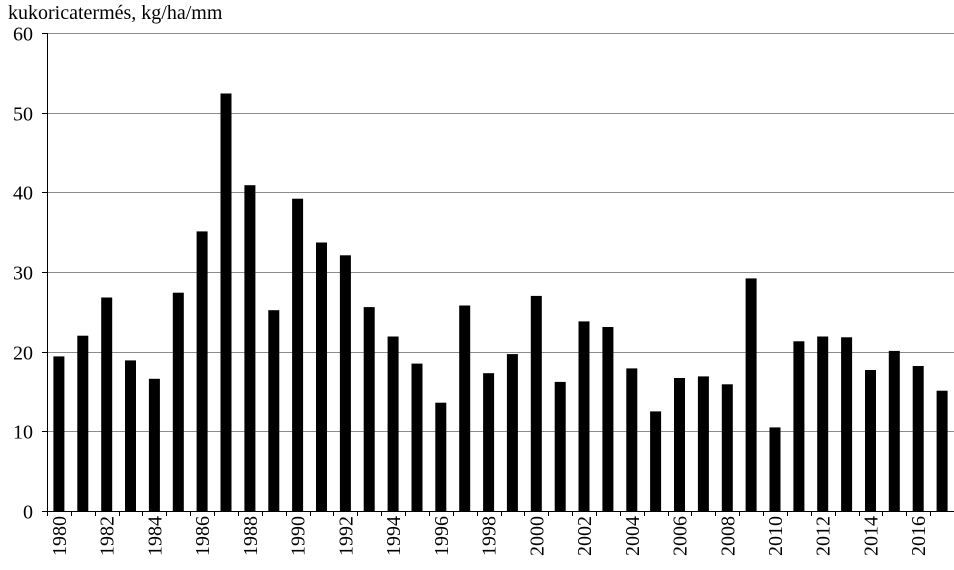 The height and width of the screenshot is (570, 954). I want to click on bar-1986, so click(202, 371).